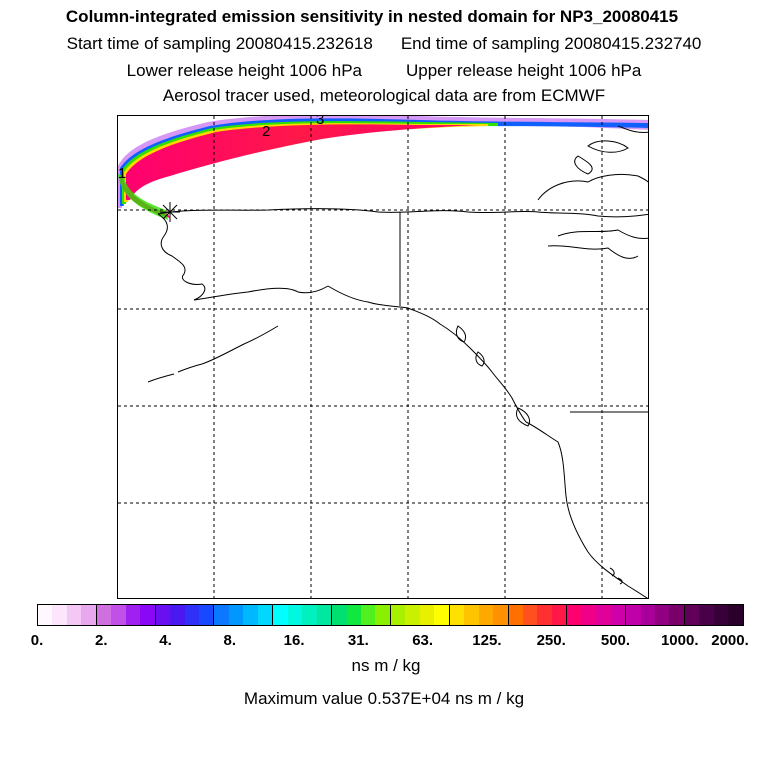 The width and height of the screenshot is (768, 768). Describe the element at coordinates (37, 640) in the screenshot. I see `colorbar-tick-label: 0.` at that location.